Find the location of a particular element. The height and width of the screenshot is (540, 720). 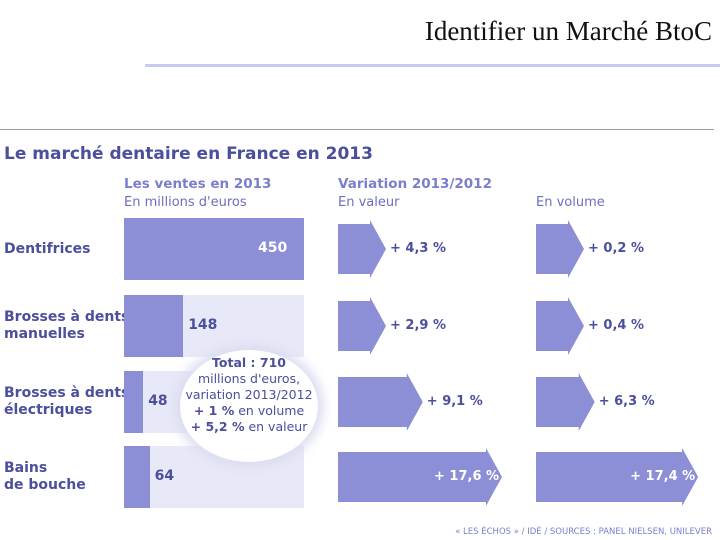

volume-arrow-brosses-dents-lectriques-shape is located at coordinates (565, 402).